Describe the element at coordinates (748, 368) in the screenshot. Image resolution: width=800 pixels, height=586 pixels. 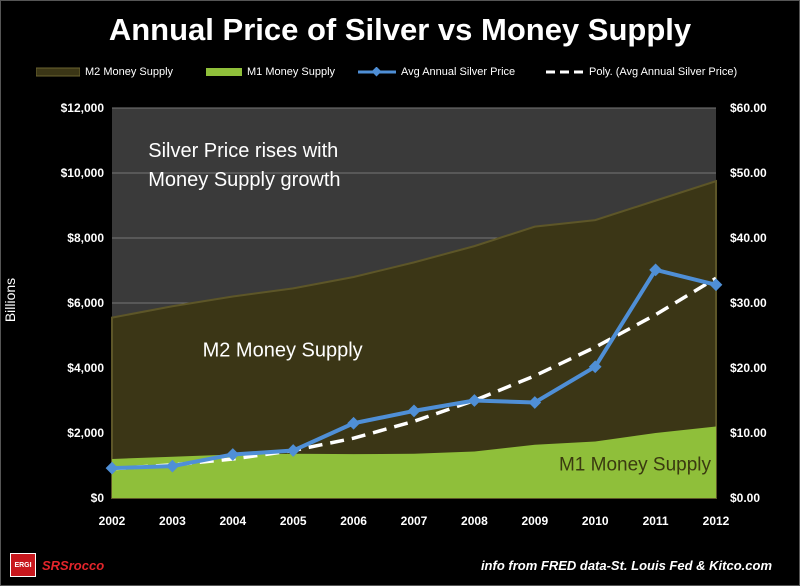
I see `y2-tick-label: $20.00` at that location.